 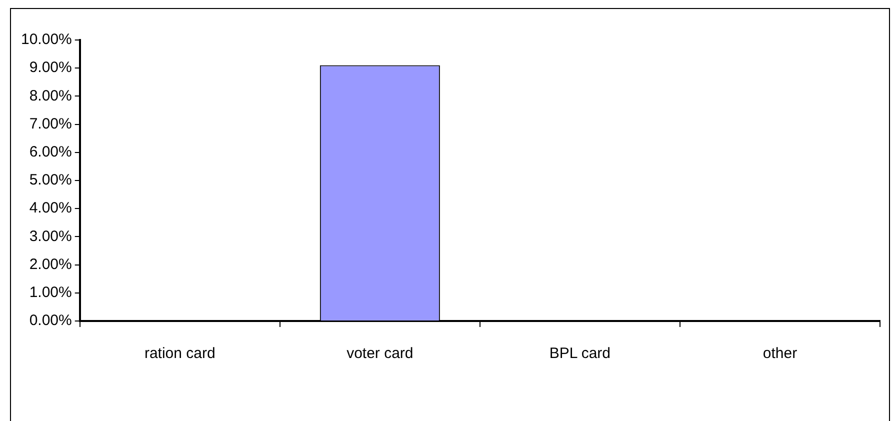 I want to click on y-tick-label: 2.00%, so click(x=50, y=264).